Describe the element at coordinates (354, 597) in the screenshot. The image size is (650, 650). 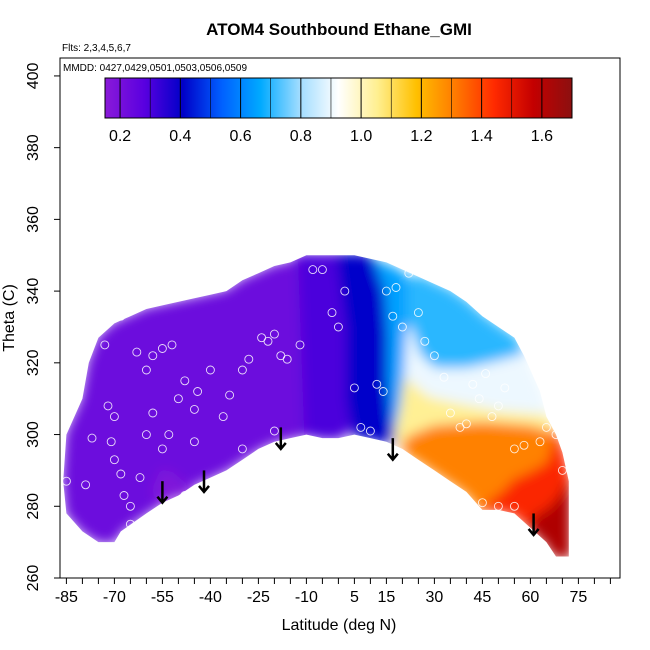
I see `x-tick-label: 5` at that location.